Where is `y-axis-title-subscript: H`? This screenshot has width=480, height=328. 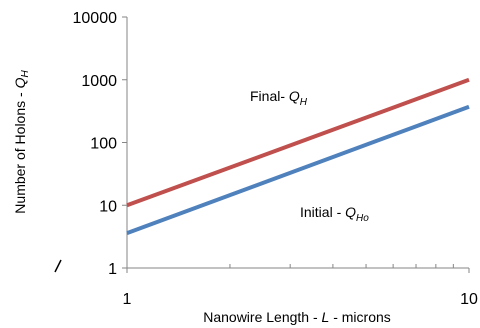 y-axis-title-subscript: H is located at coordinates (25, 74).